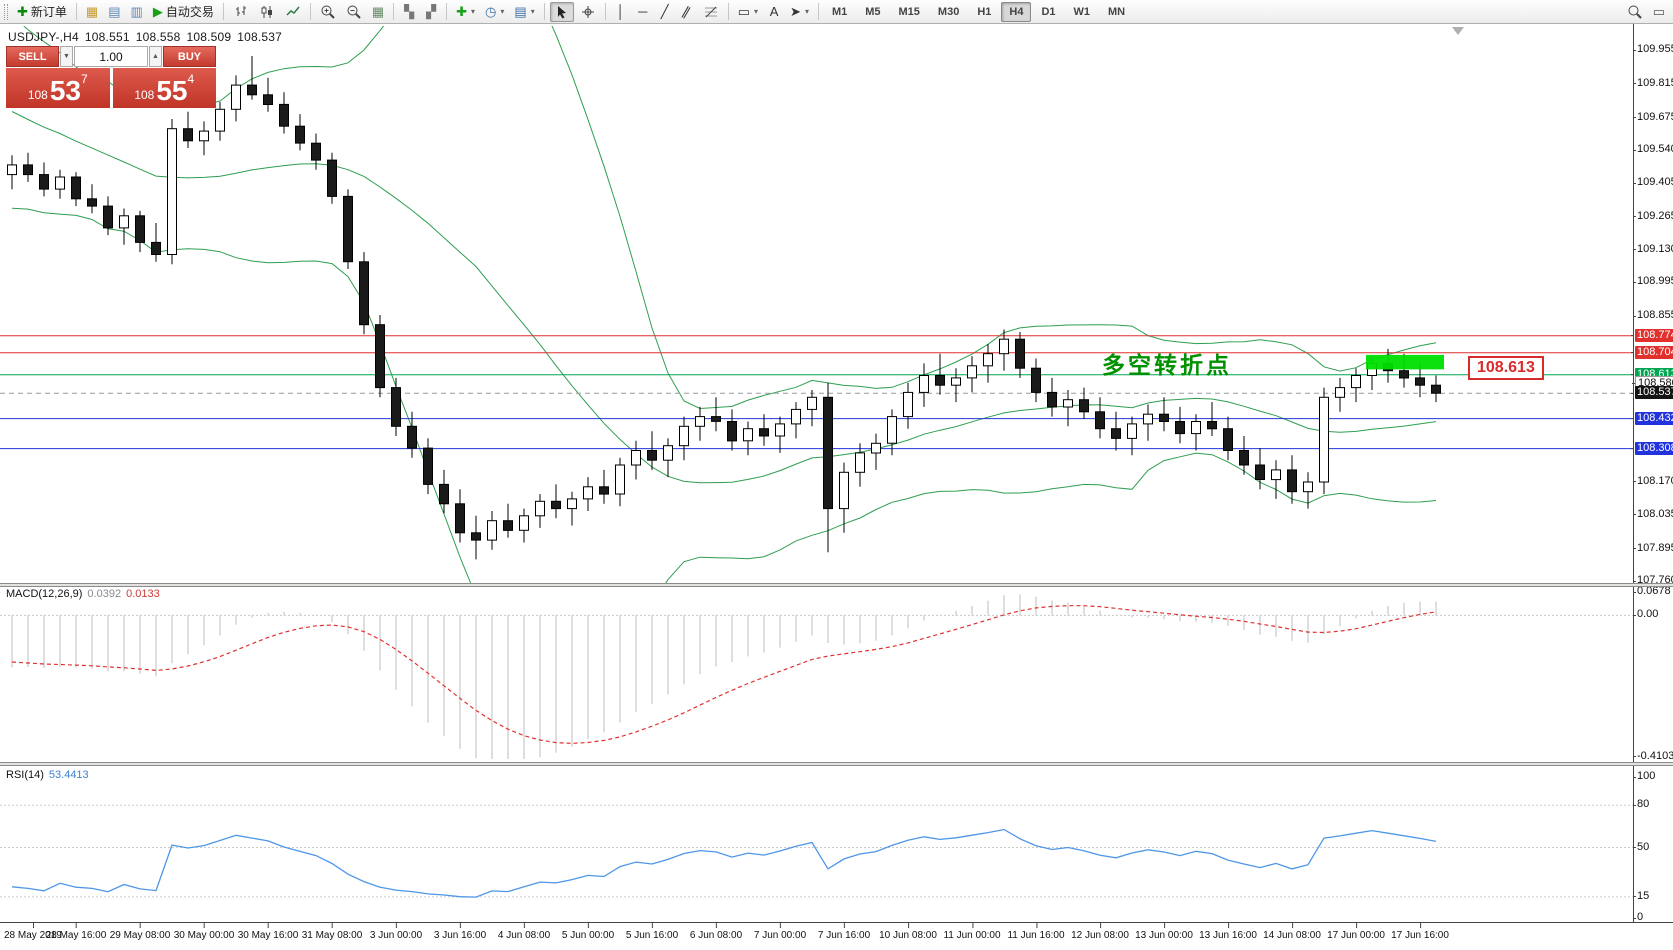 Image resolution: width=1673 pixels, height=950 pixels. What do you see at coordinates (716, 932) in the screenshot?
I see `time-axis-label: 6 Jun 08:00` at bounding box center [716, 932].